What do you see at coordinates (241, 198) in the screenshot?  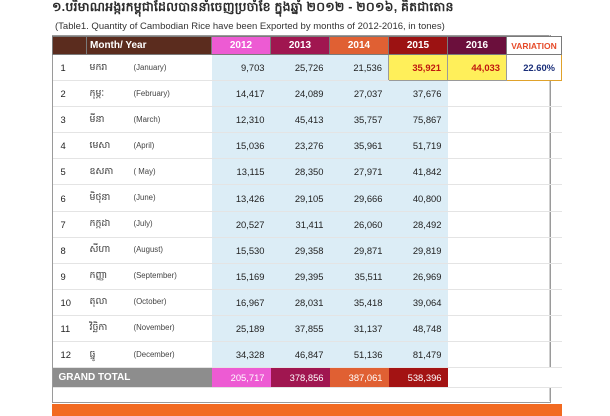 I see `value-2012: 13,426` at bounding box center [241, 198].